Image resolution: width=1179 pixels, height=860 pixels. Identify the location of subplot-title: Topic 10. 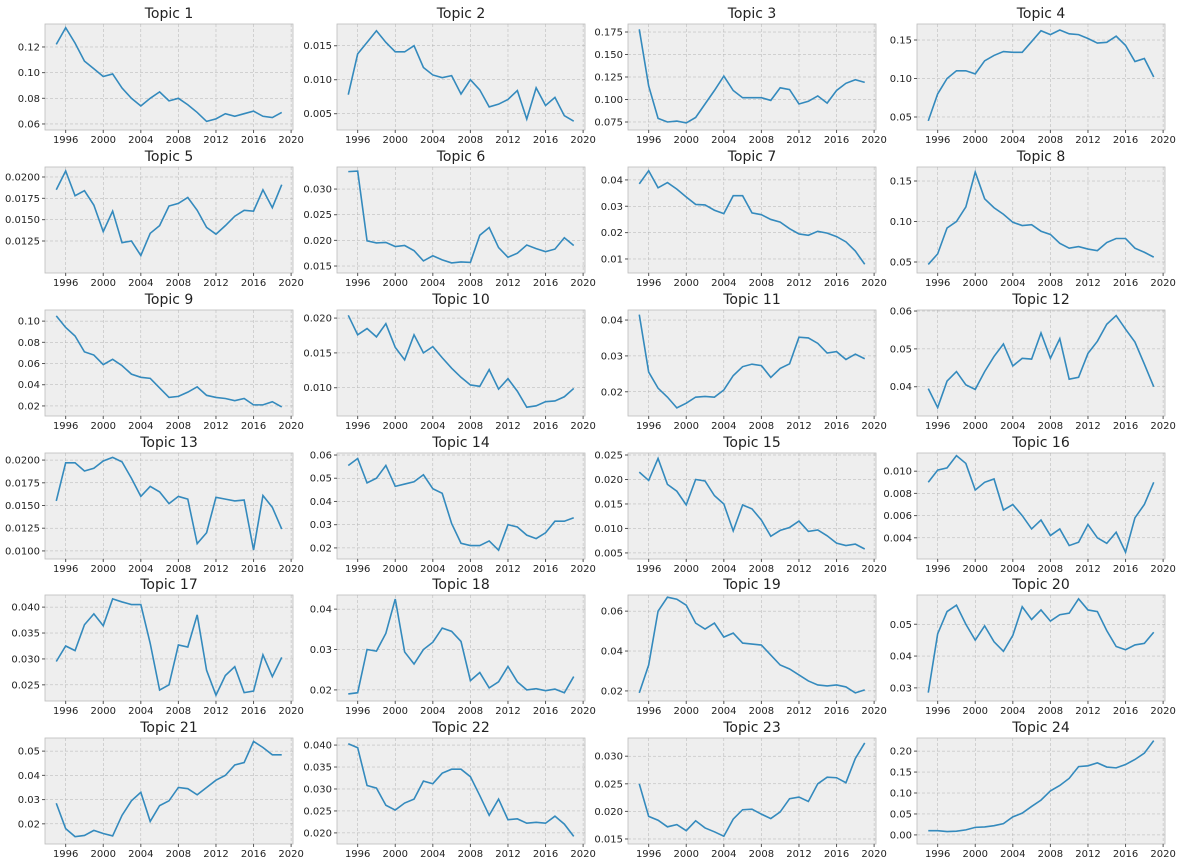
(460, 300).